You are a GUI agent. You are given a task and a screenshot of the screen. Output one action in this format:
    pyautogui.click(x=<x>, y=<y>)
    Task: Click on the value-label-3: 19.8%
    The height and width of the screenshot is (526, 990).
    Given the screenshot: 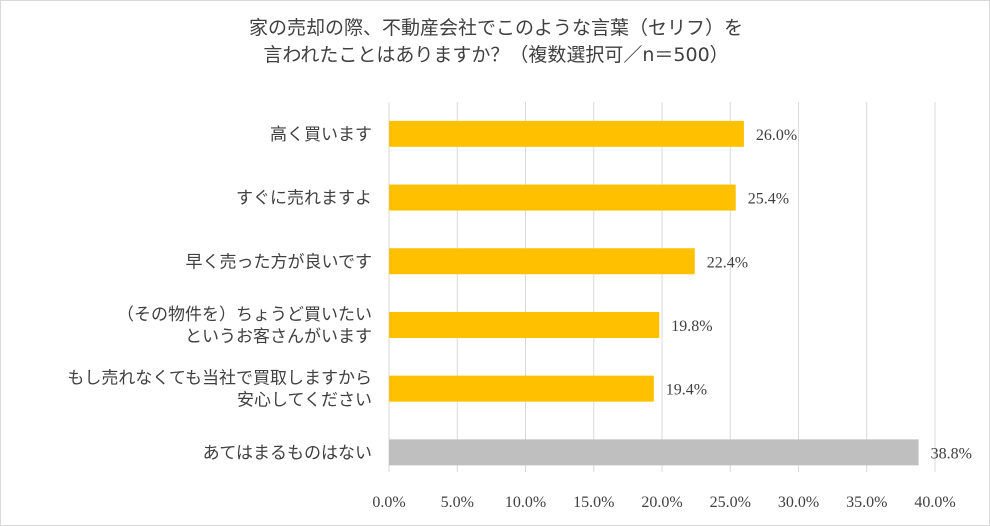 What is the action you would take?
    pyautogui.click(x=691, y=326)
    